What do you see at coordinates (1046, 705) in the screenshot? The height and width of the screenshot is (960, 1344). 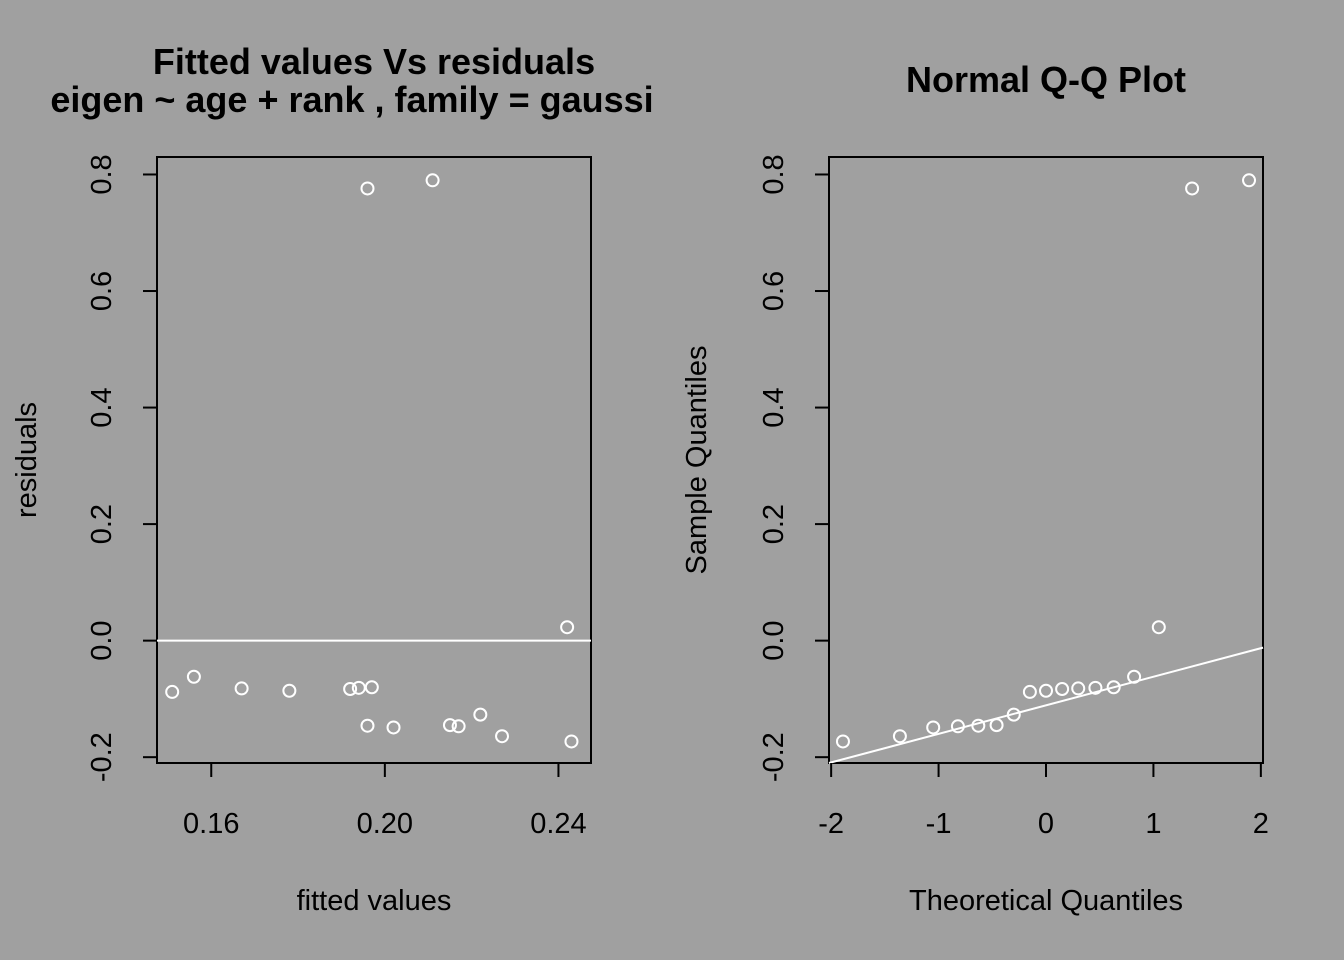 I see `qq-reference-line` at bounding box center [1046, 705].